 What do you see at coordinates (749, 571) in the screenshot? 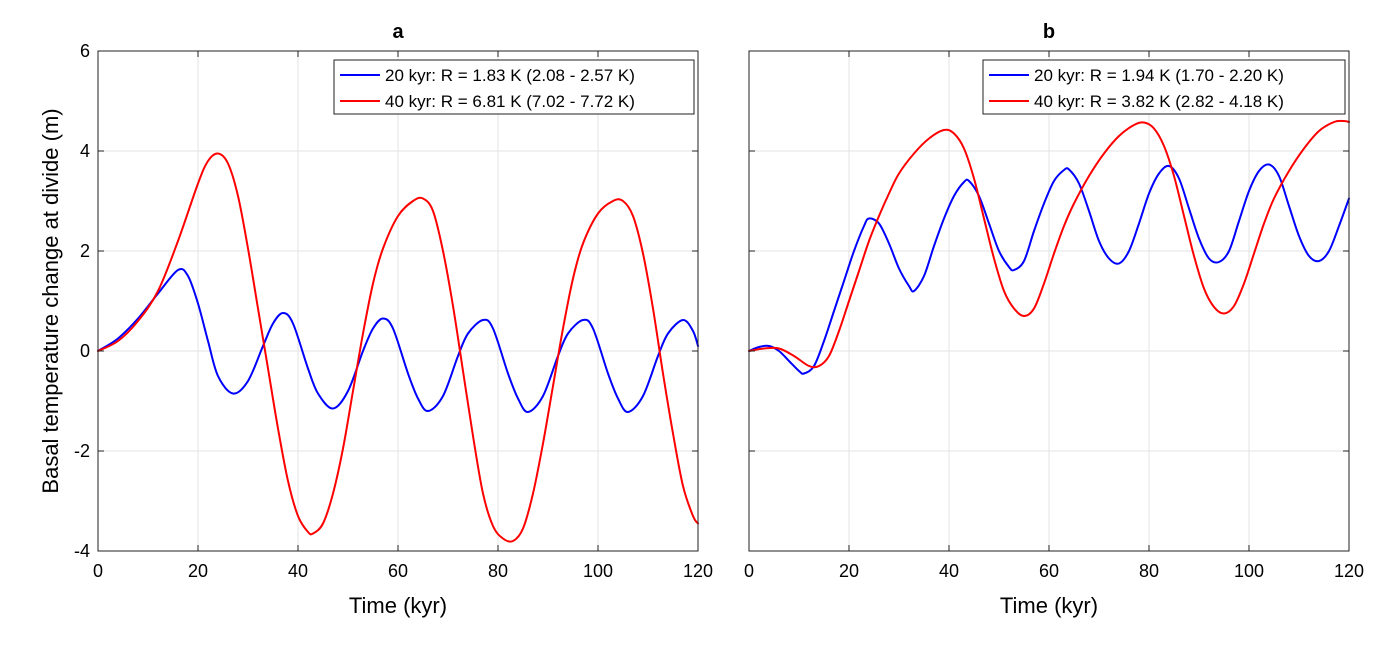
I see `panel-b-x-tick-label: 0` at bounding box center [749, 571].